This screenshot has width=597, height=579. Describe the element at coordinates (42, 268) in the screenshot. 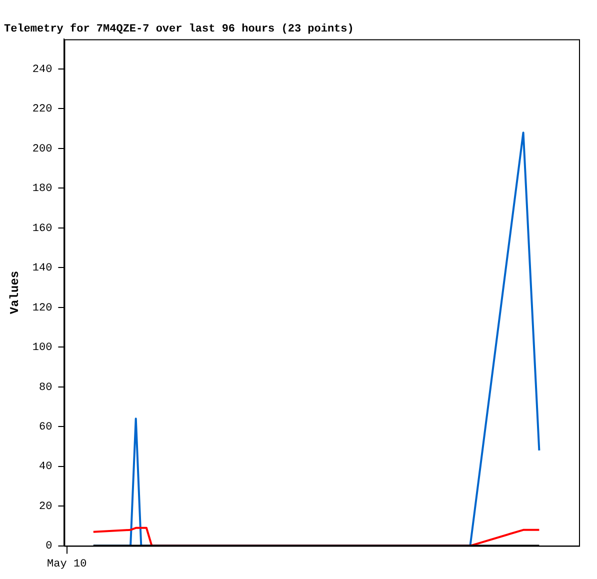

I see `y-tick-label: 140` at that location.